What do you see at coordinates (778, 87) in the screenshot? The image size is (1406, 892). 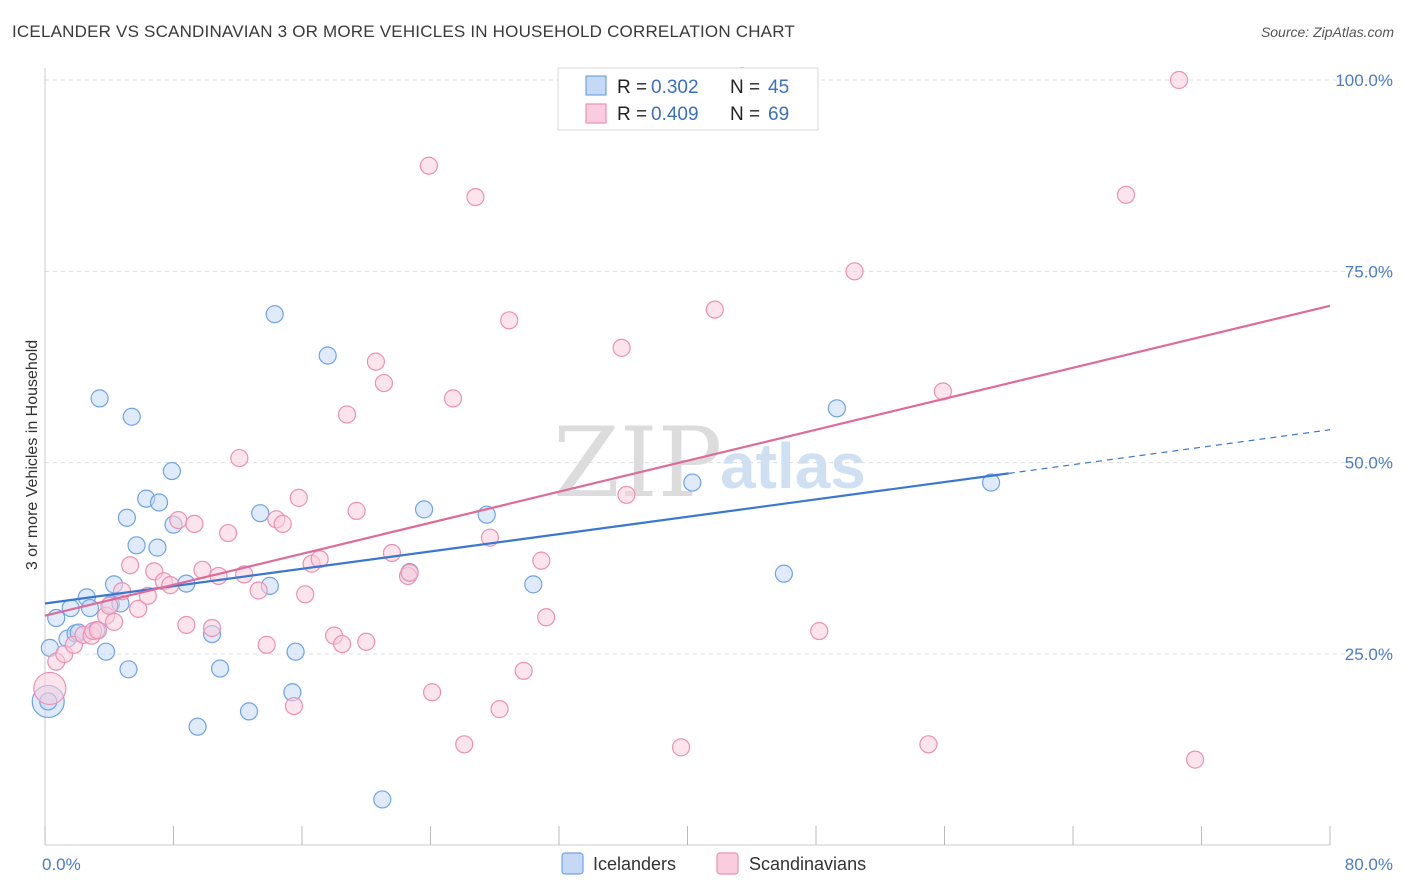 I see `legend-n-value-1: 45` at bounding box center [778, 87].